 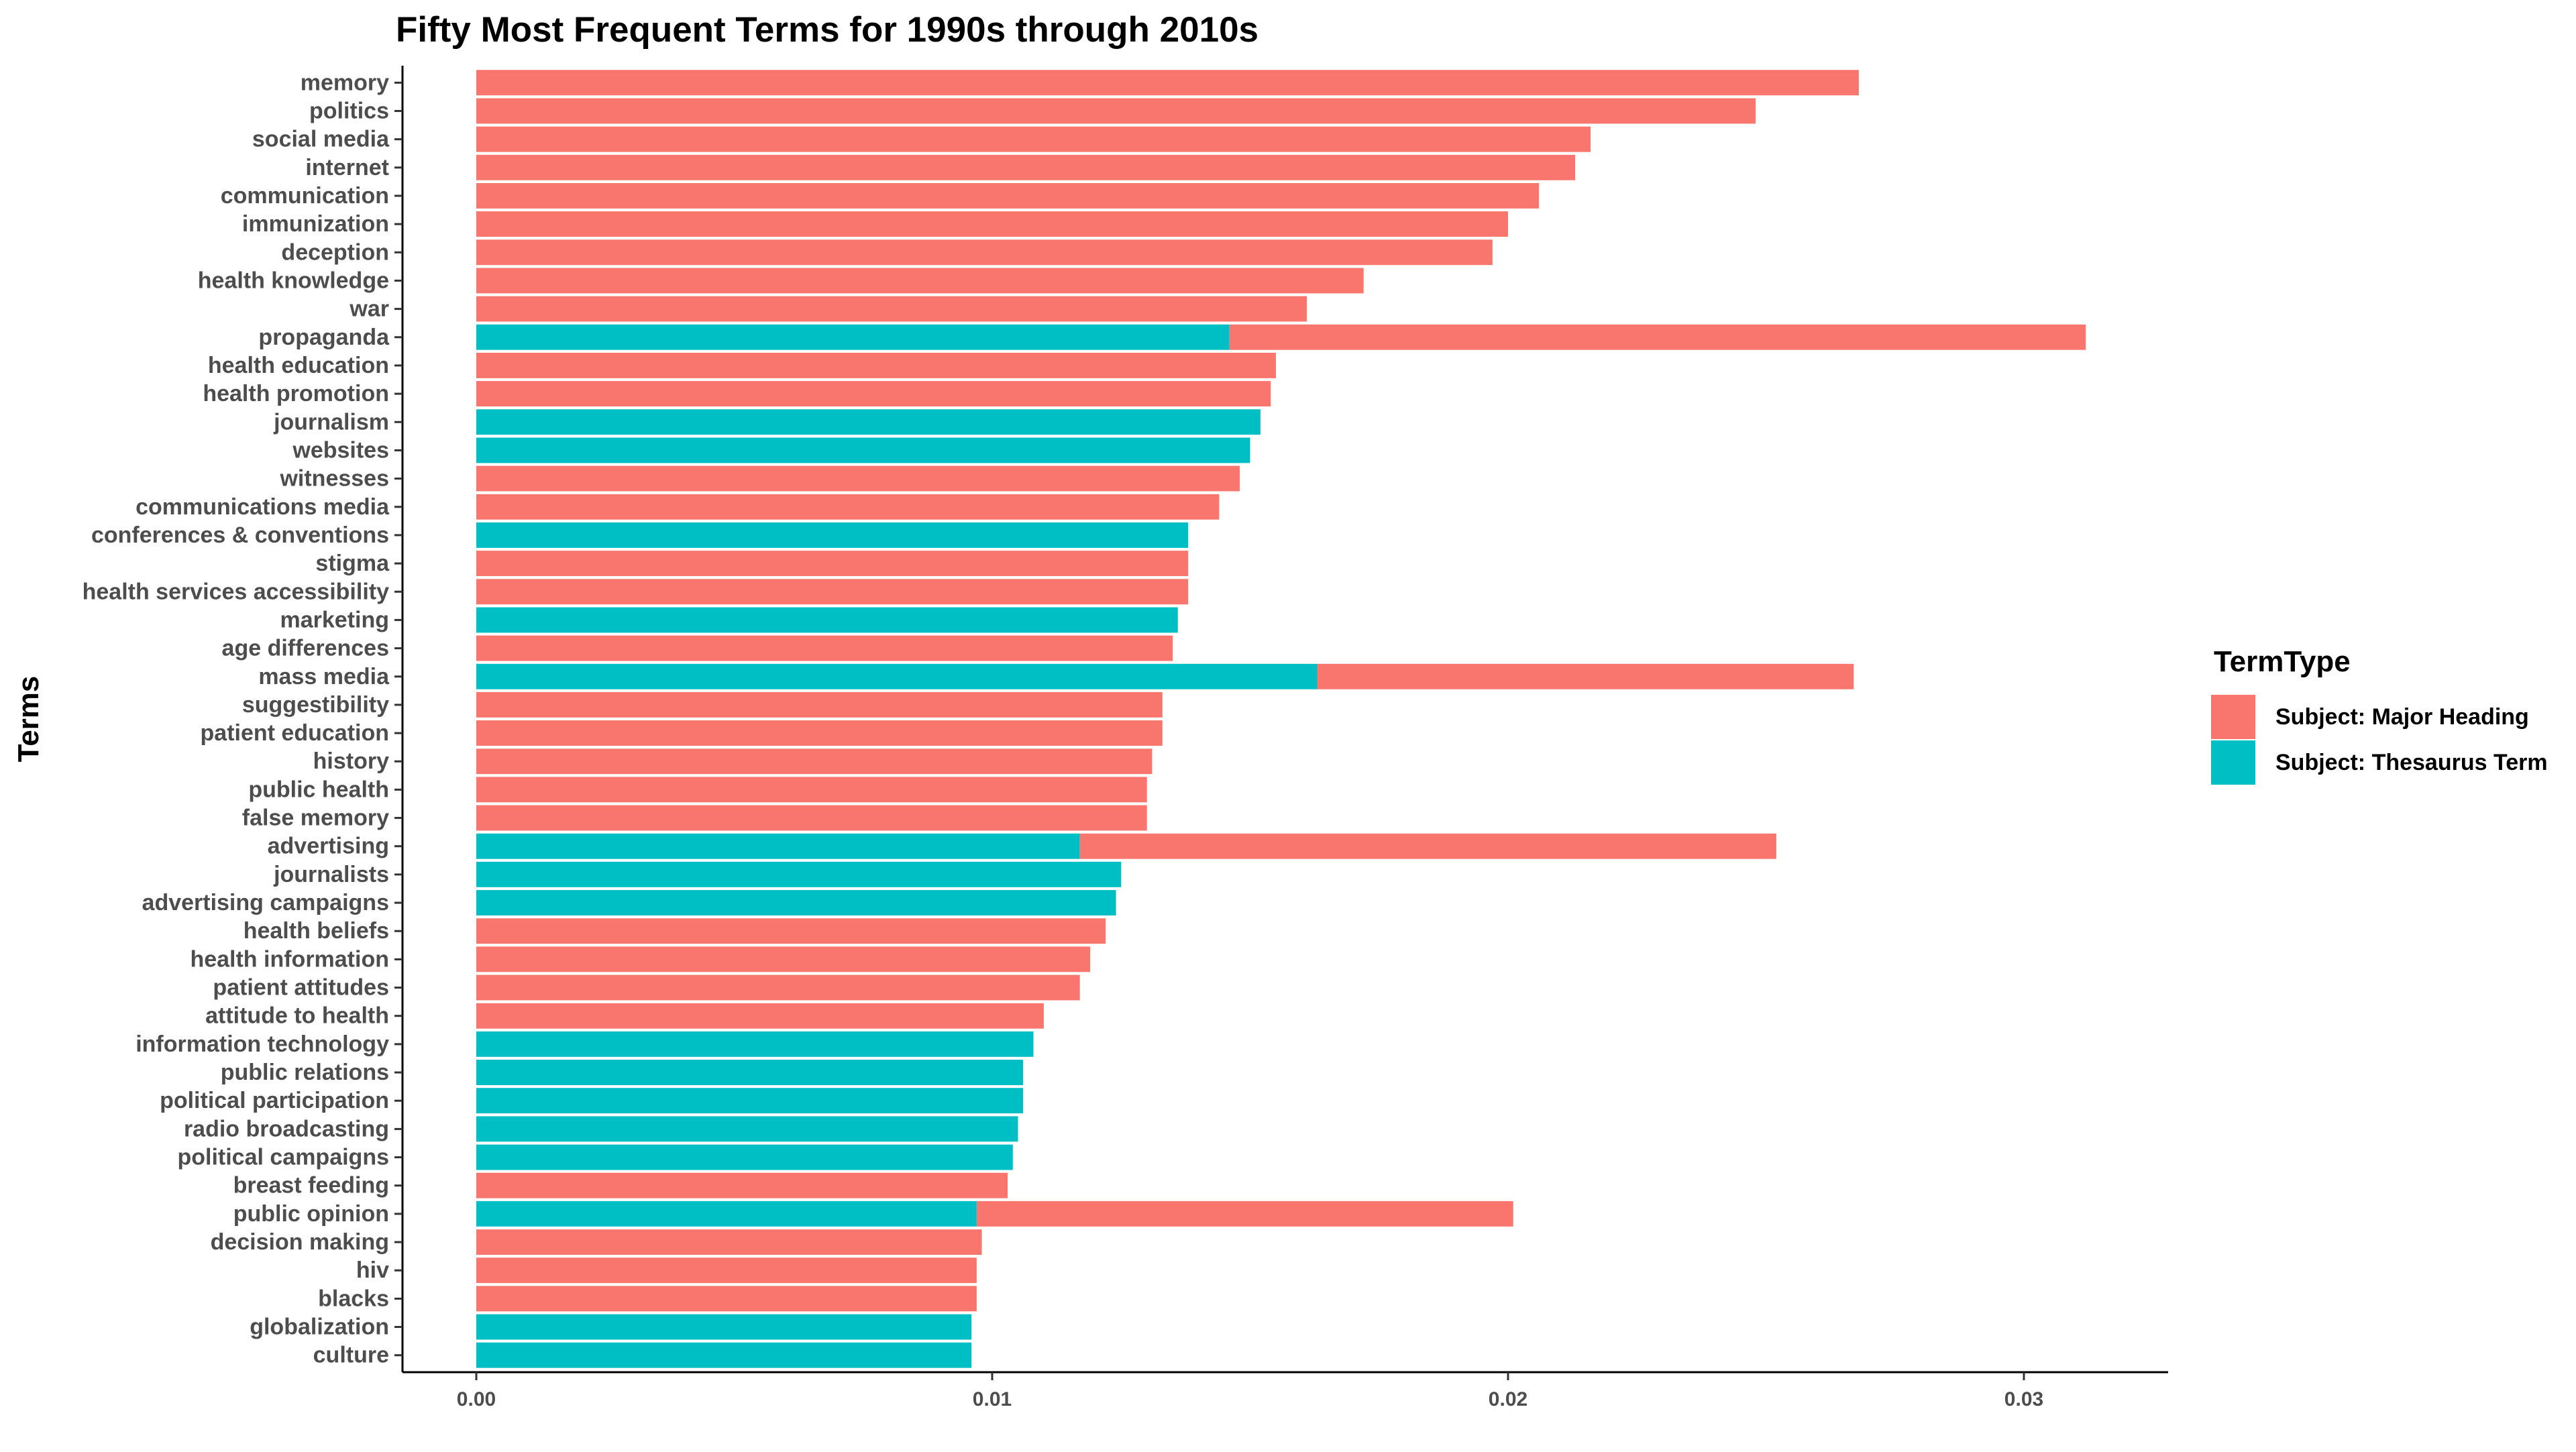 I want to click on y-tick-label: culture, so click(x=351, y=1355).